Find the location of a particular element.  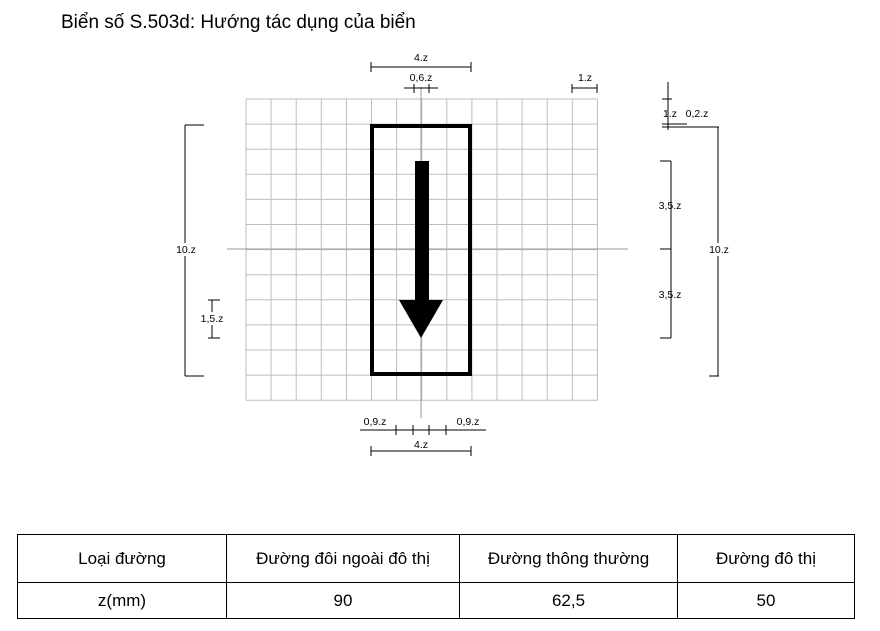

dim-left-head-label: 1,5.z is located at coordinates (212, 319).